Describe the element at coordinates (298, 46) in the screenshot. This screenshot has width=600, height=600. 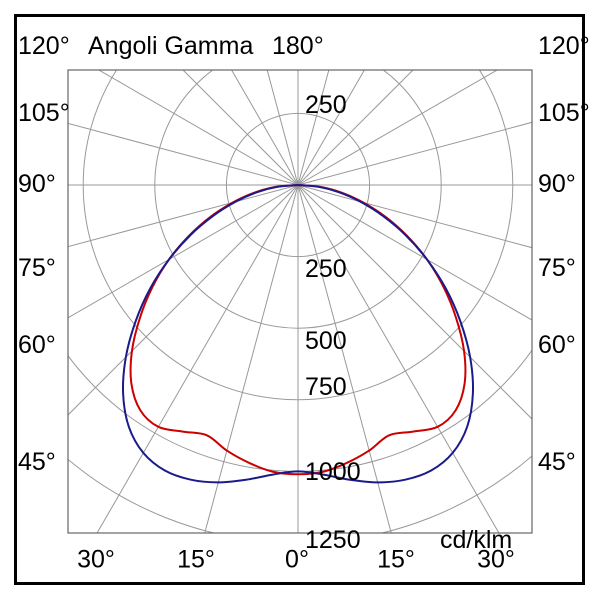
I see `top-axis-label-180: 180°` at that location.